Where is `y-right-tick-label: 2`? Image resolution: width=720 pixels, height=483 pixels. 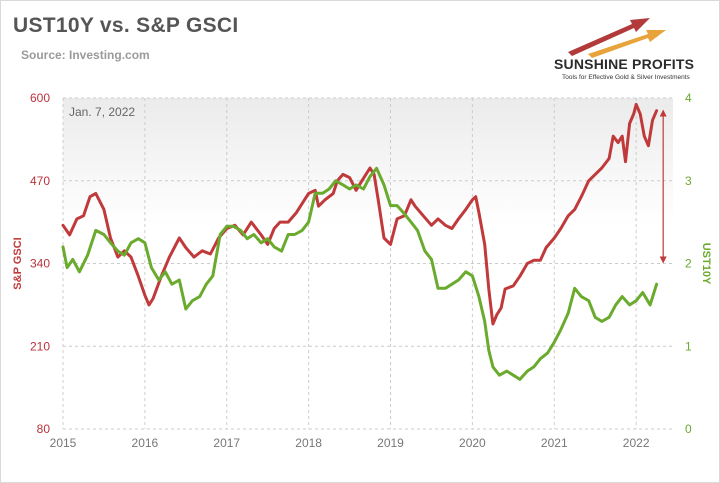
y-right-tick-label: 2 is located at coordinates (688, 264).